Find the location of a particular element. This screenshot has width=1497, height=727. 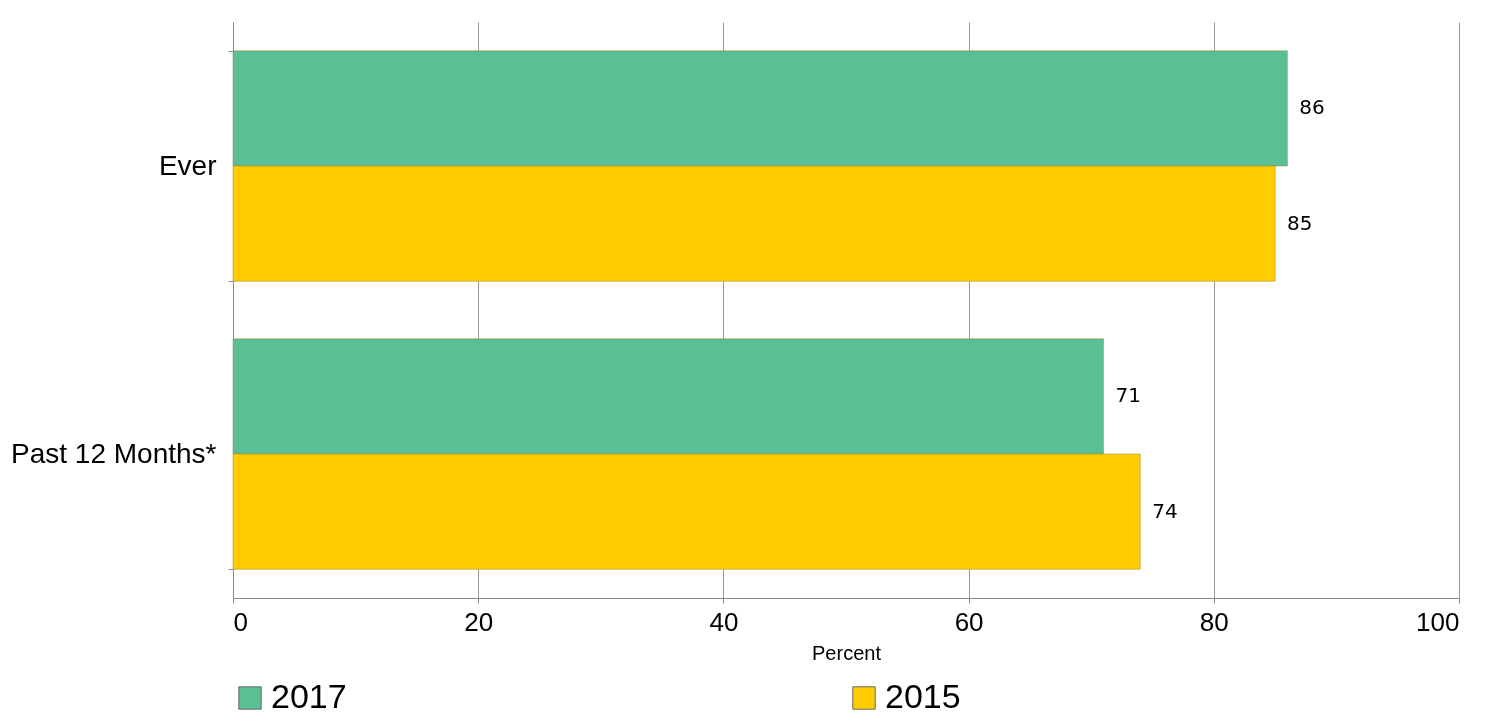

y-tick-label: Past 12 Months* is located at coordinates (114, 453).